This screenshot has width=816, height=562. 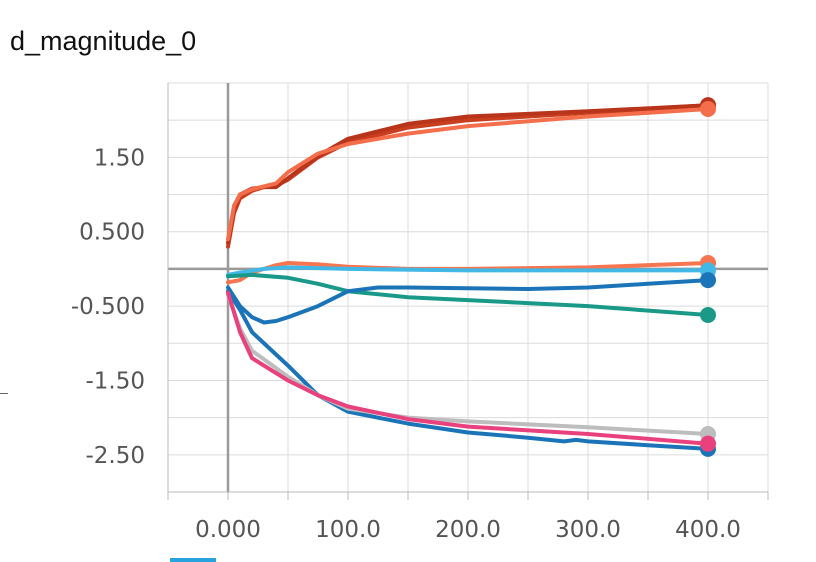 I want to click on y-tick-label: 1.50, so click(x=119, y=158).